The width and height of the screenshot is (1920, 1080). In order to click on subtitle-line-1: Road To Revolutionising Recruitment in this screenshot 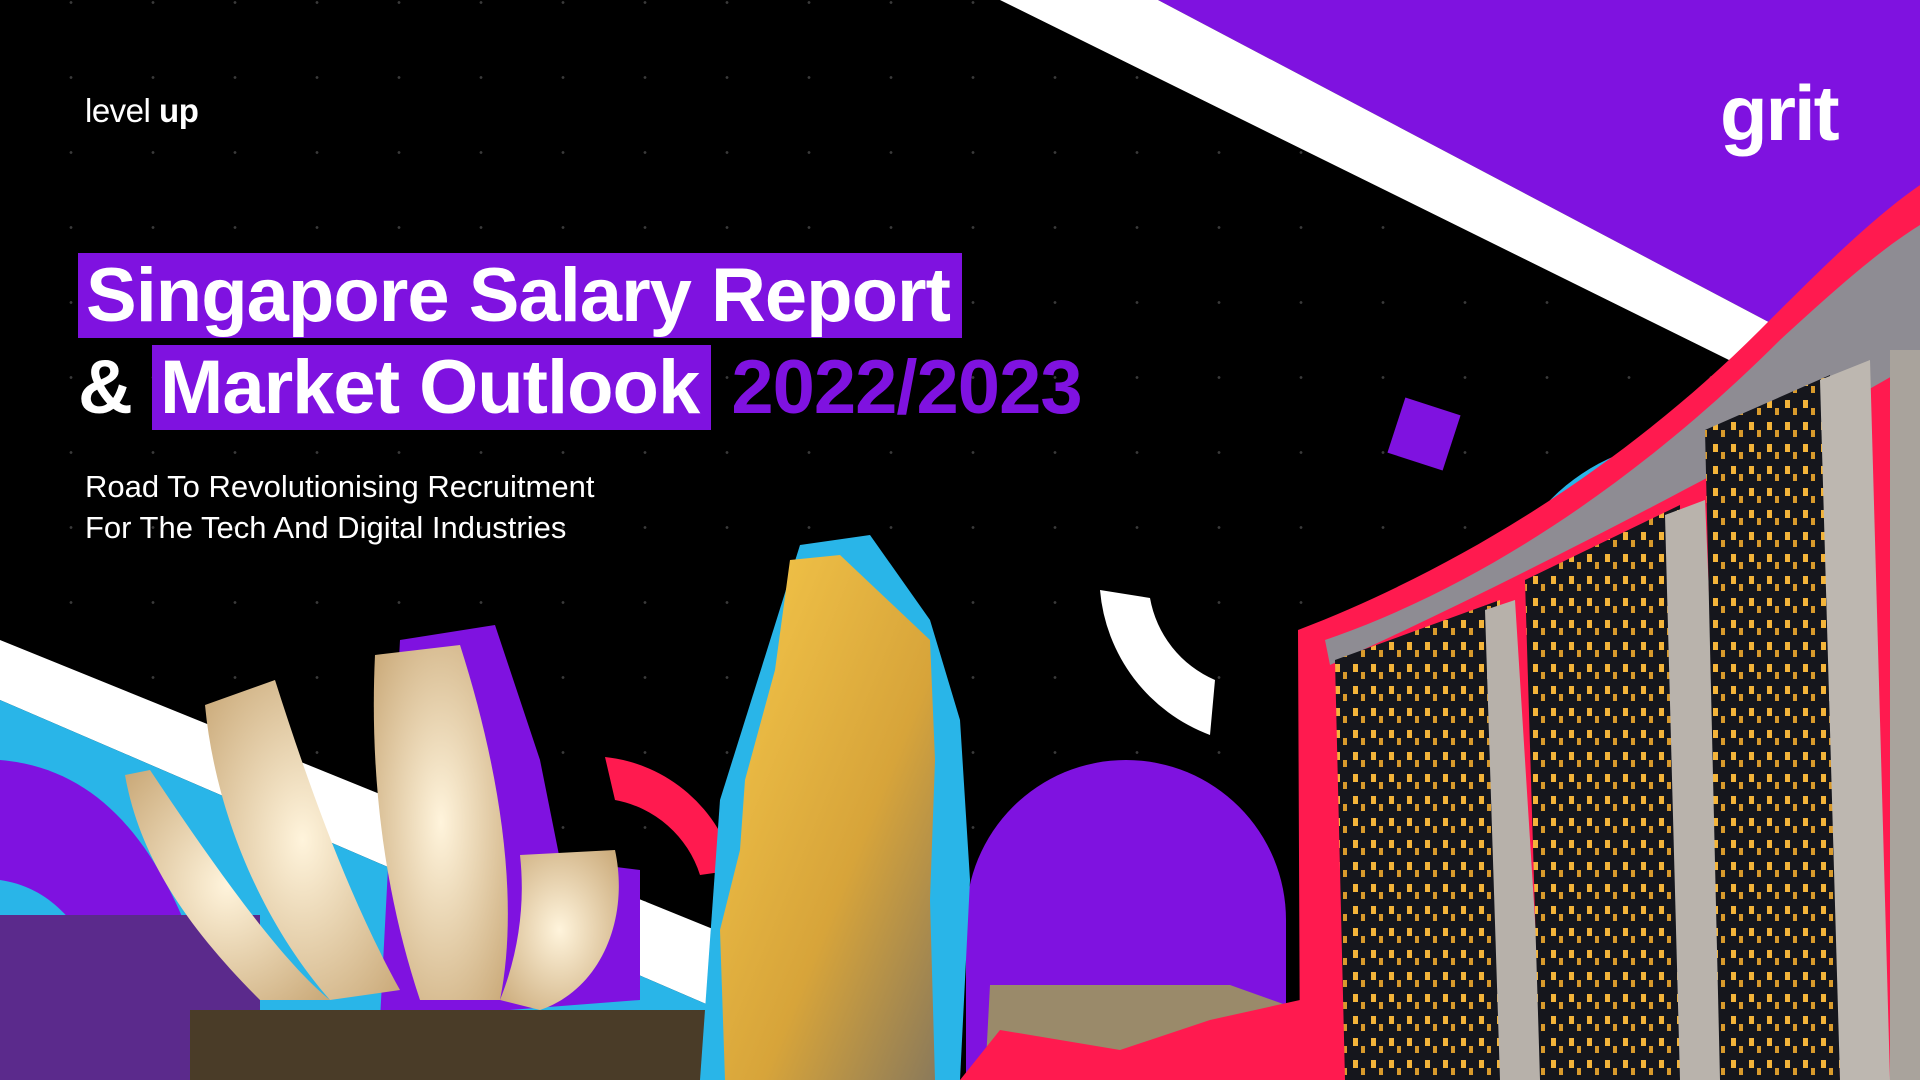, I will do `click(340, 486)`.